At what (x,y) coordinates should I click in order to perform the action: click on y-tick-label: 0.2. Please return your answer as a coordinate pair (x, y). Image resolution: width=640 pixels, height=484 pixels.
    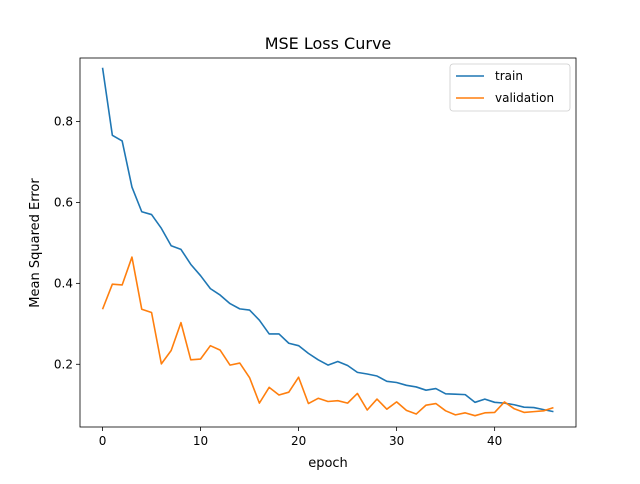
    Looking at the image, I should click on (63, 364).